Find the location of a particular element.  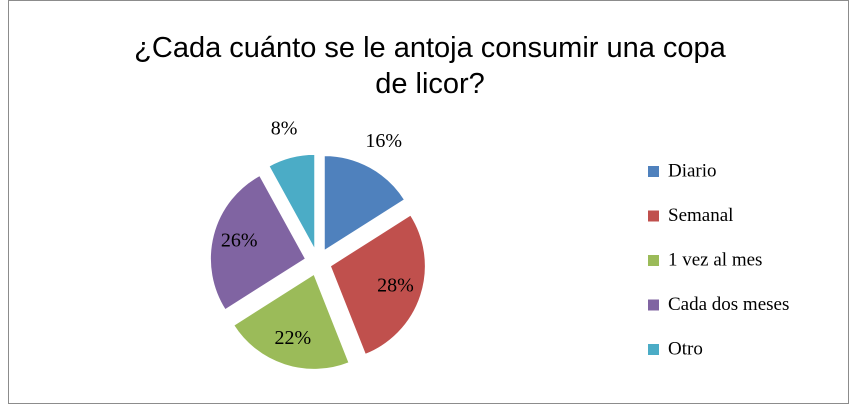

data-label: 26% is located at coordinates (239, 240).